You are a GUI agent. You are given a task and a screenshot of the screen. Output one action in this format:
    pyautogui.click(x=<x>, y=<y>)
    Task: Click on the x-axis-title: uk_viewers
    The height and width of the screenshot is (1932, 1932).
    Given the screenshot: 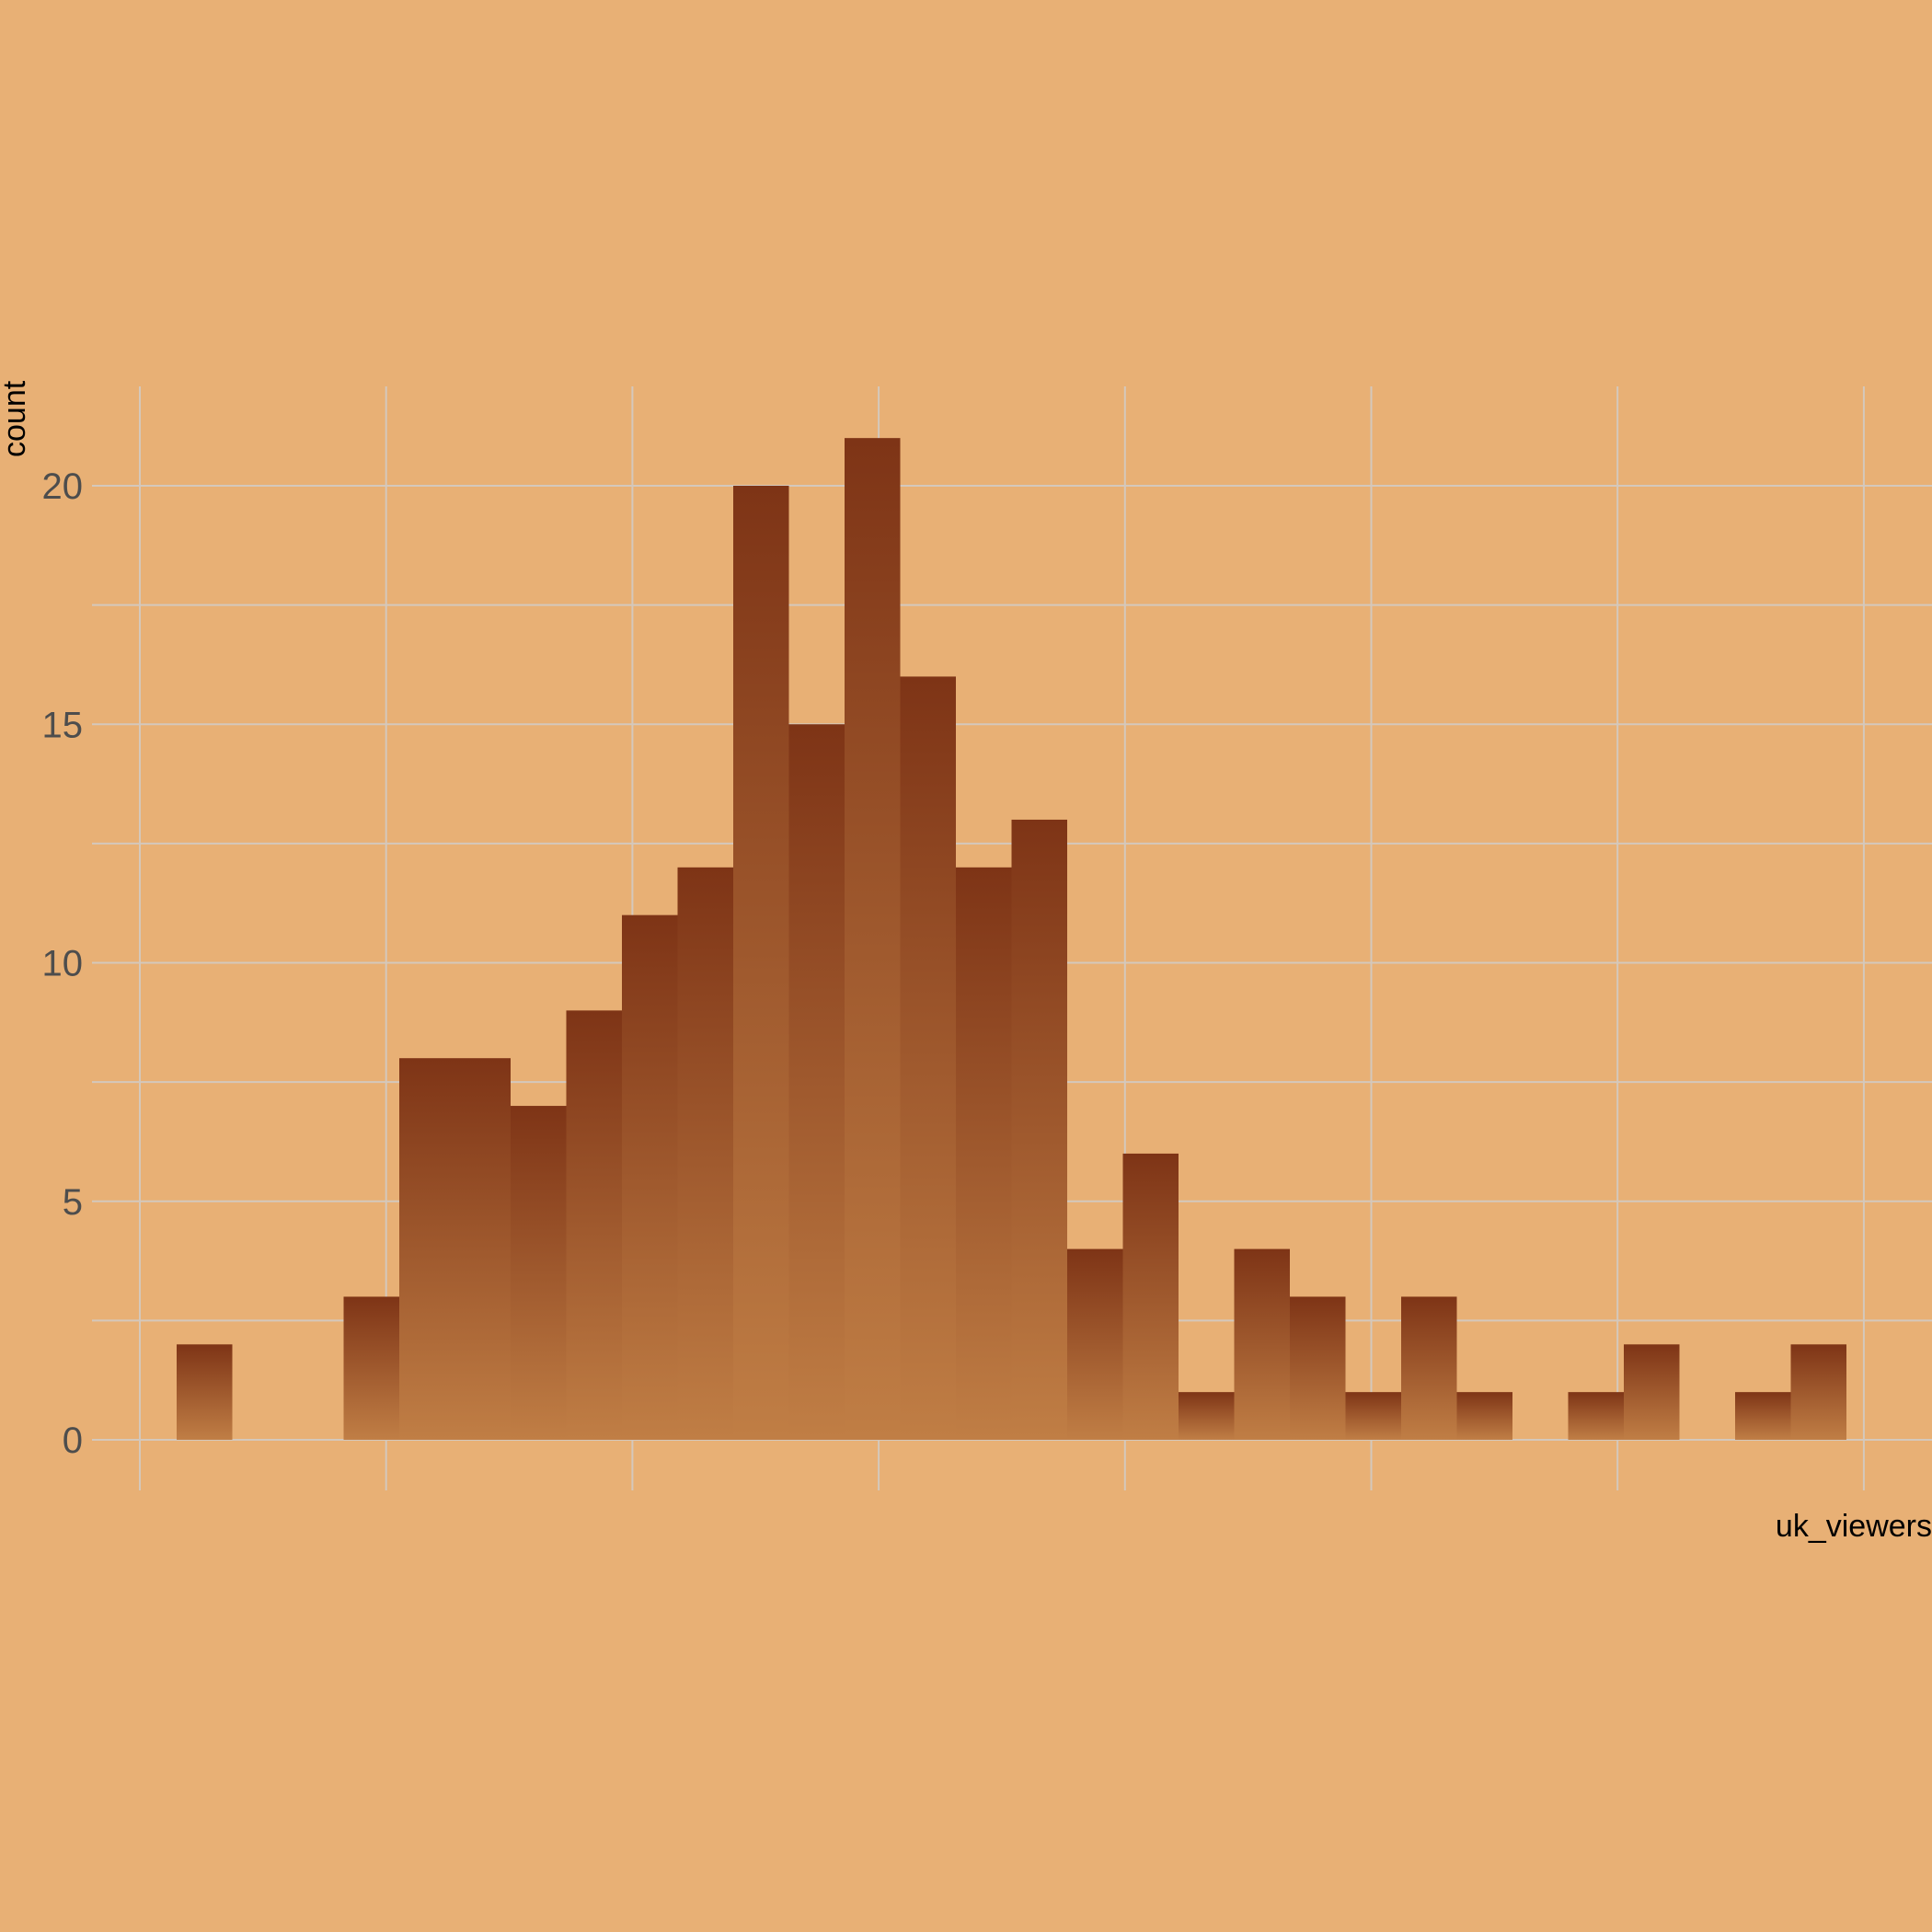 What is the action you would take?
    pyautogui.click(x=1854, y=1526)
    